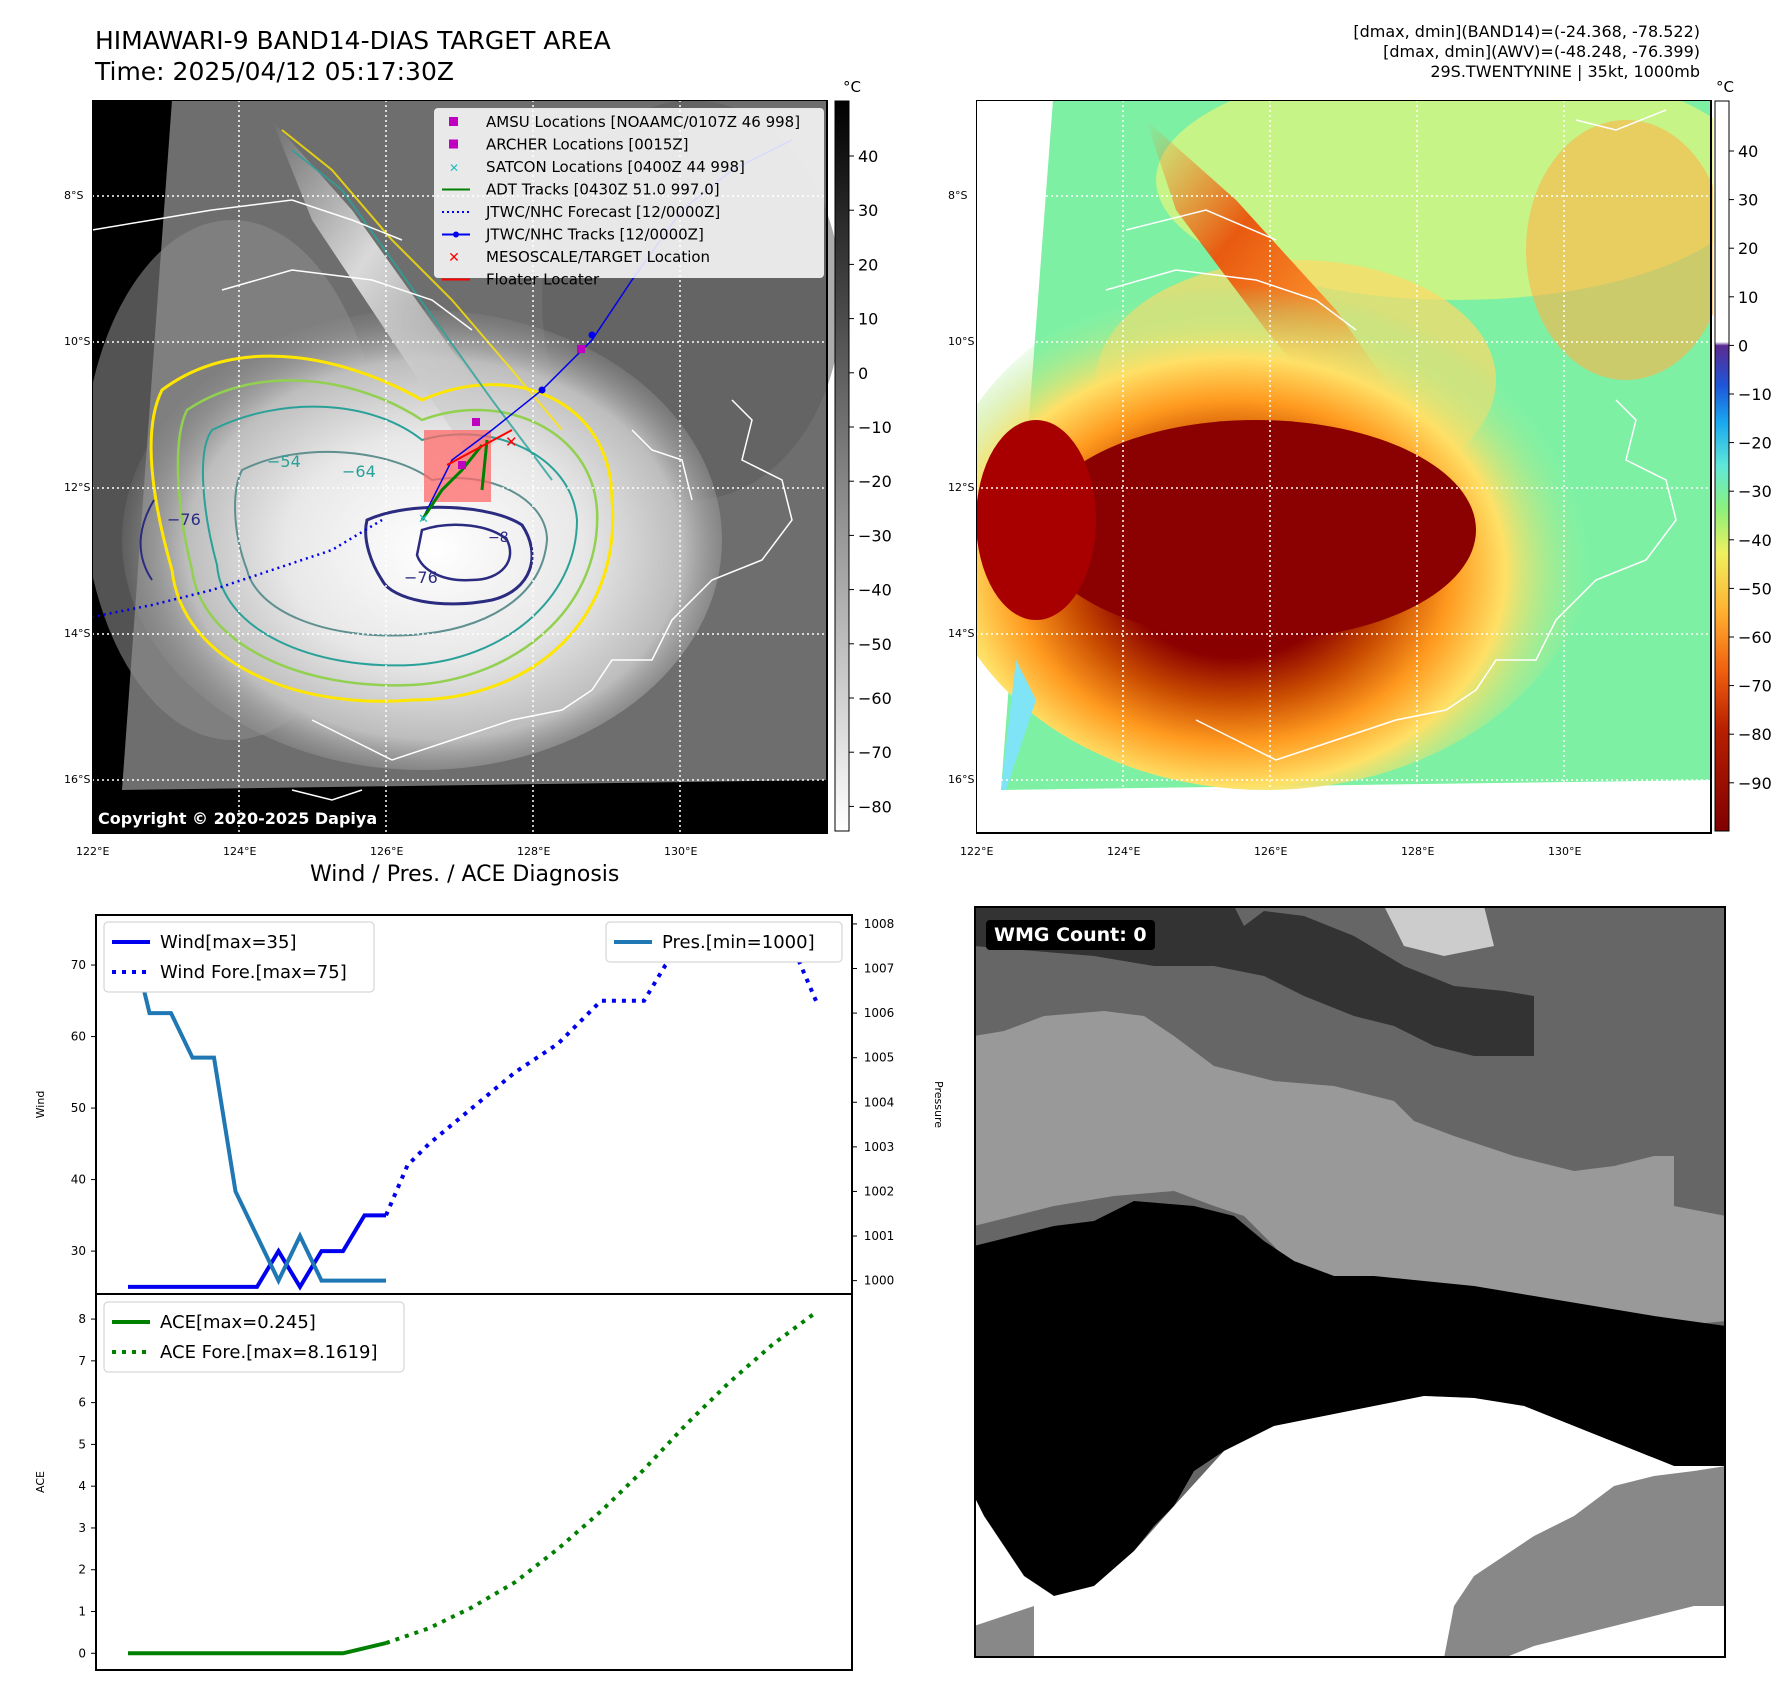  I want to click on y-axis-label: Wind, so click(40, 1105).